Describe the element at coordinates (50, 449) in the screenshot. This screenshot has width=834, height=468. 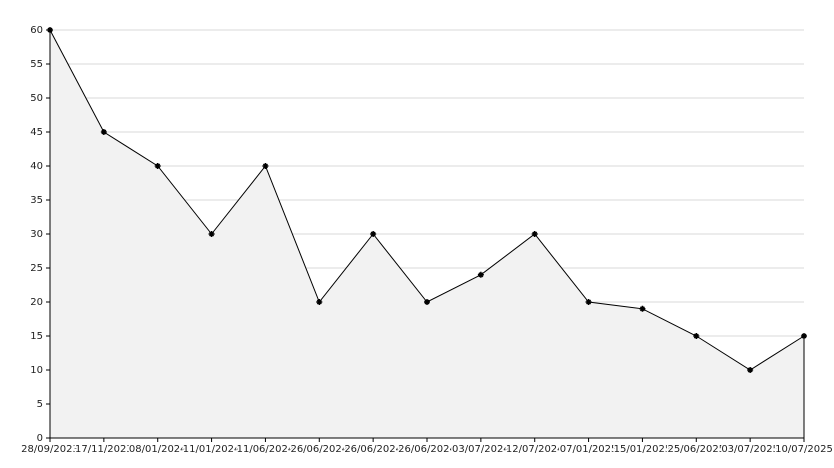
I see `x-tick-label: 28/09/2023` at that location.